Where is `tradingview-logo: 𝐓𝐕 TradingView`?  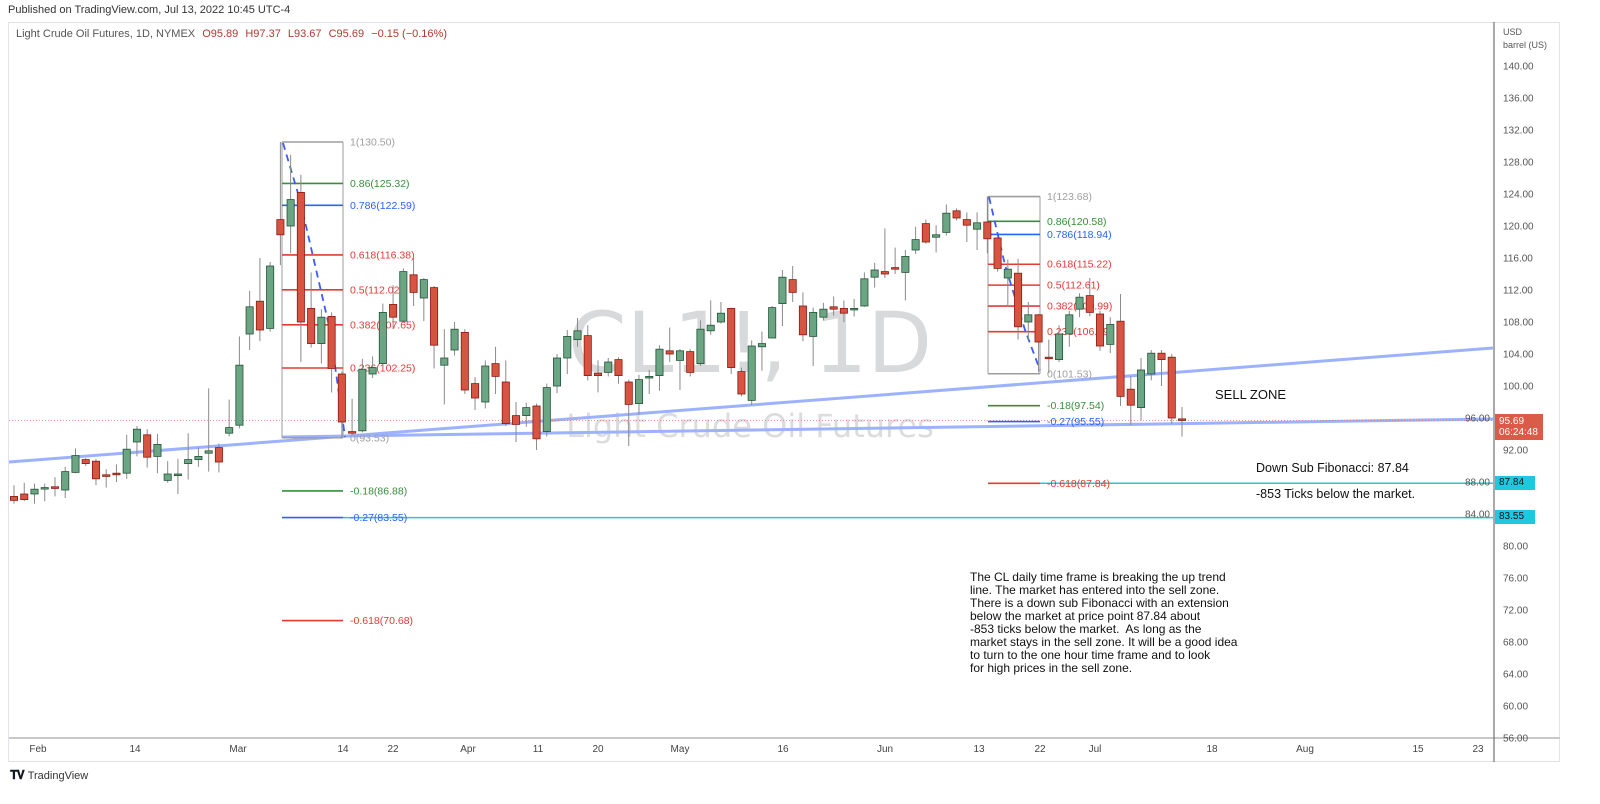
tradingview-logo: 𝐓𝐕 TradingView is located at coordinates (49, 775).